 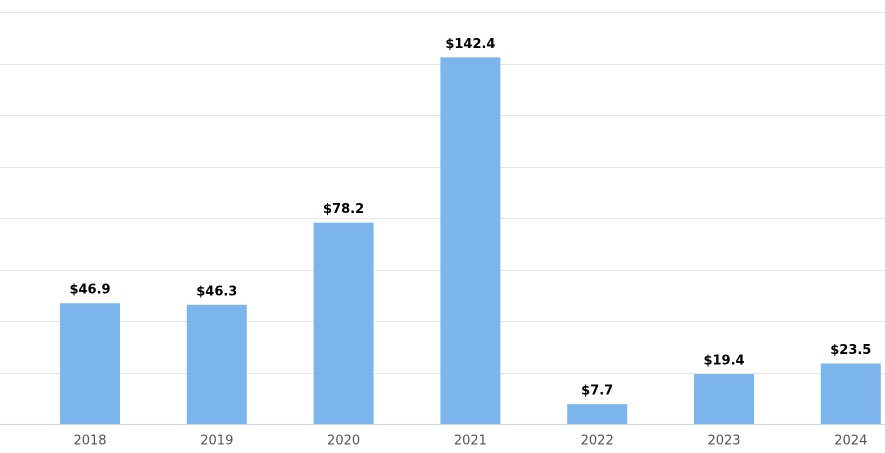 I want to click on value-label: $142.4, so click(x=470, y=44).